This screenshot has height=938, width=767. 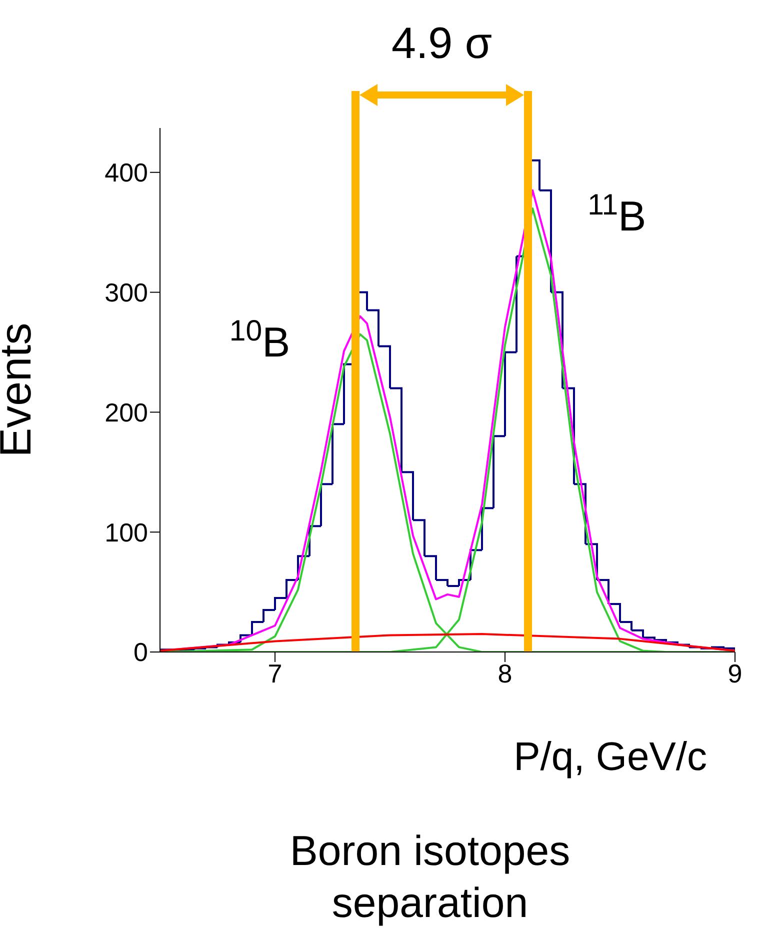 What do you see at coordinates (505, 673) in the screenshot?
I see `x-tick-label: 8` at bounding box center [505, 673].